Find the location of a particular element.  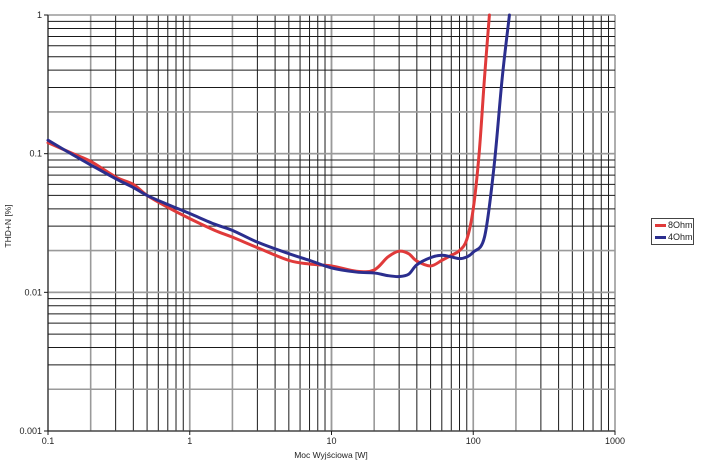

legend-swatch-red is located at coordinates (660, 225).